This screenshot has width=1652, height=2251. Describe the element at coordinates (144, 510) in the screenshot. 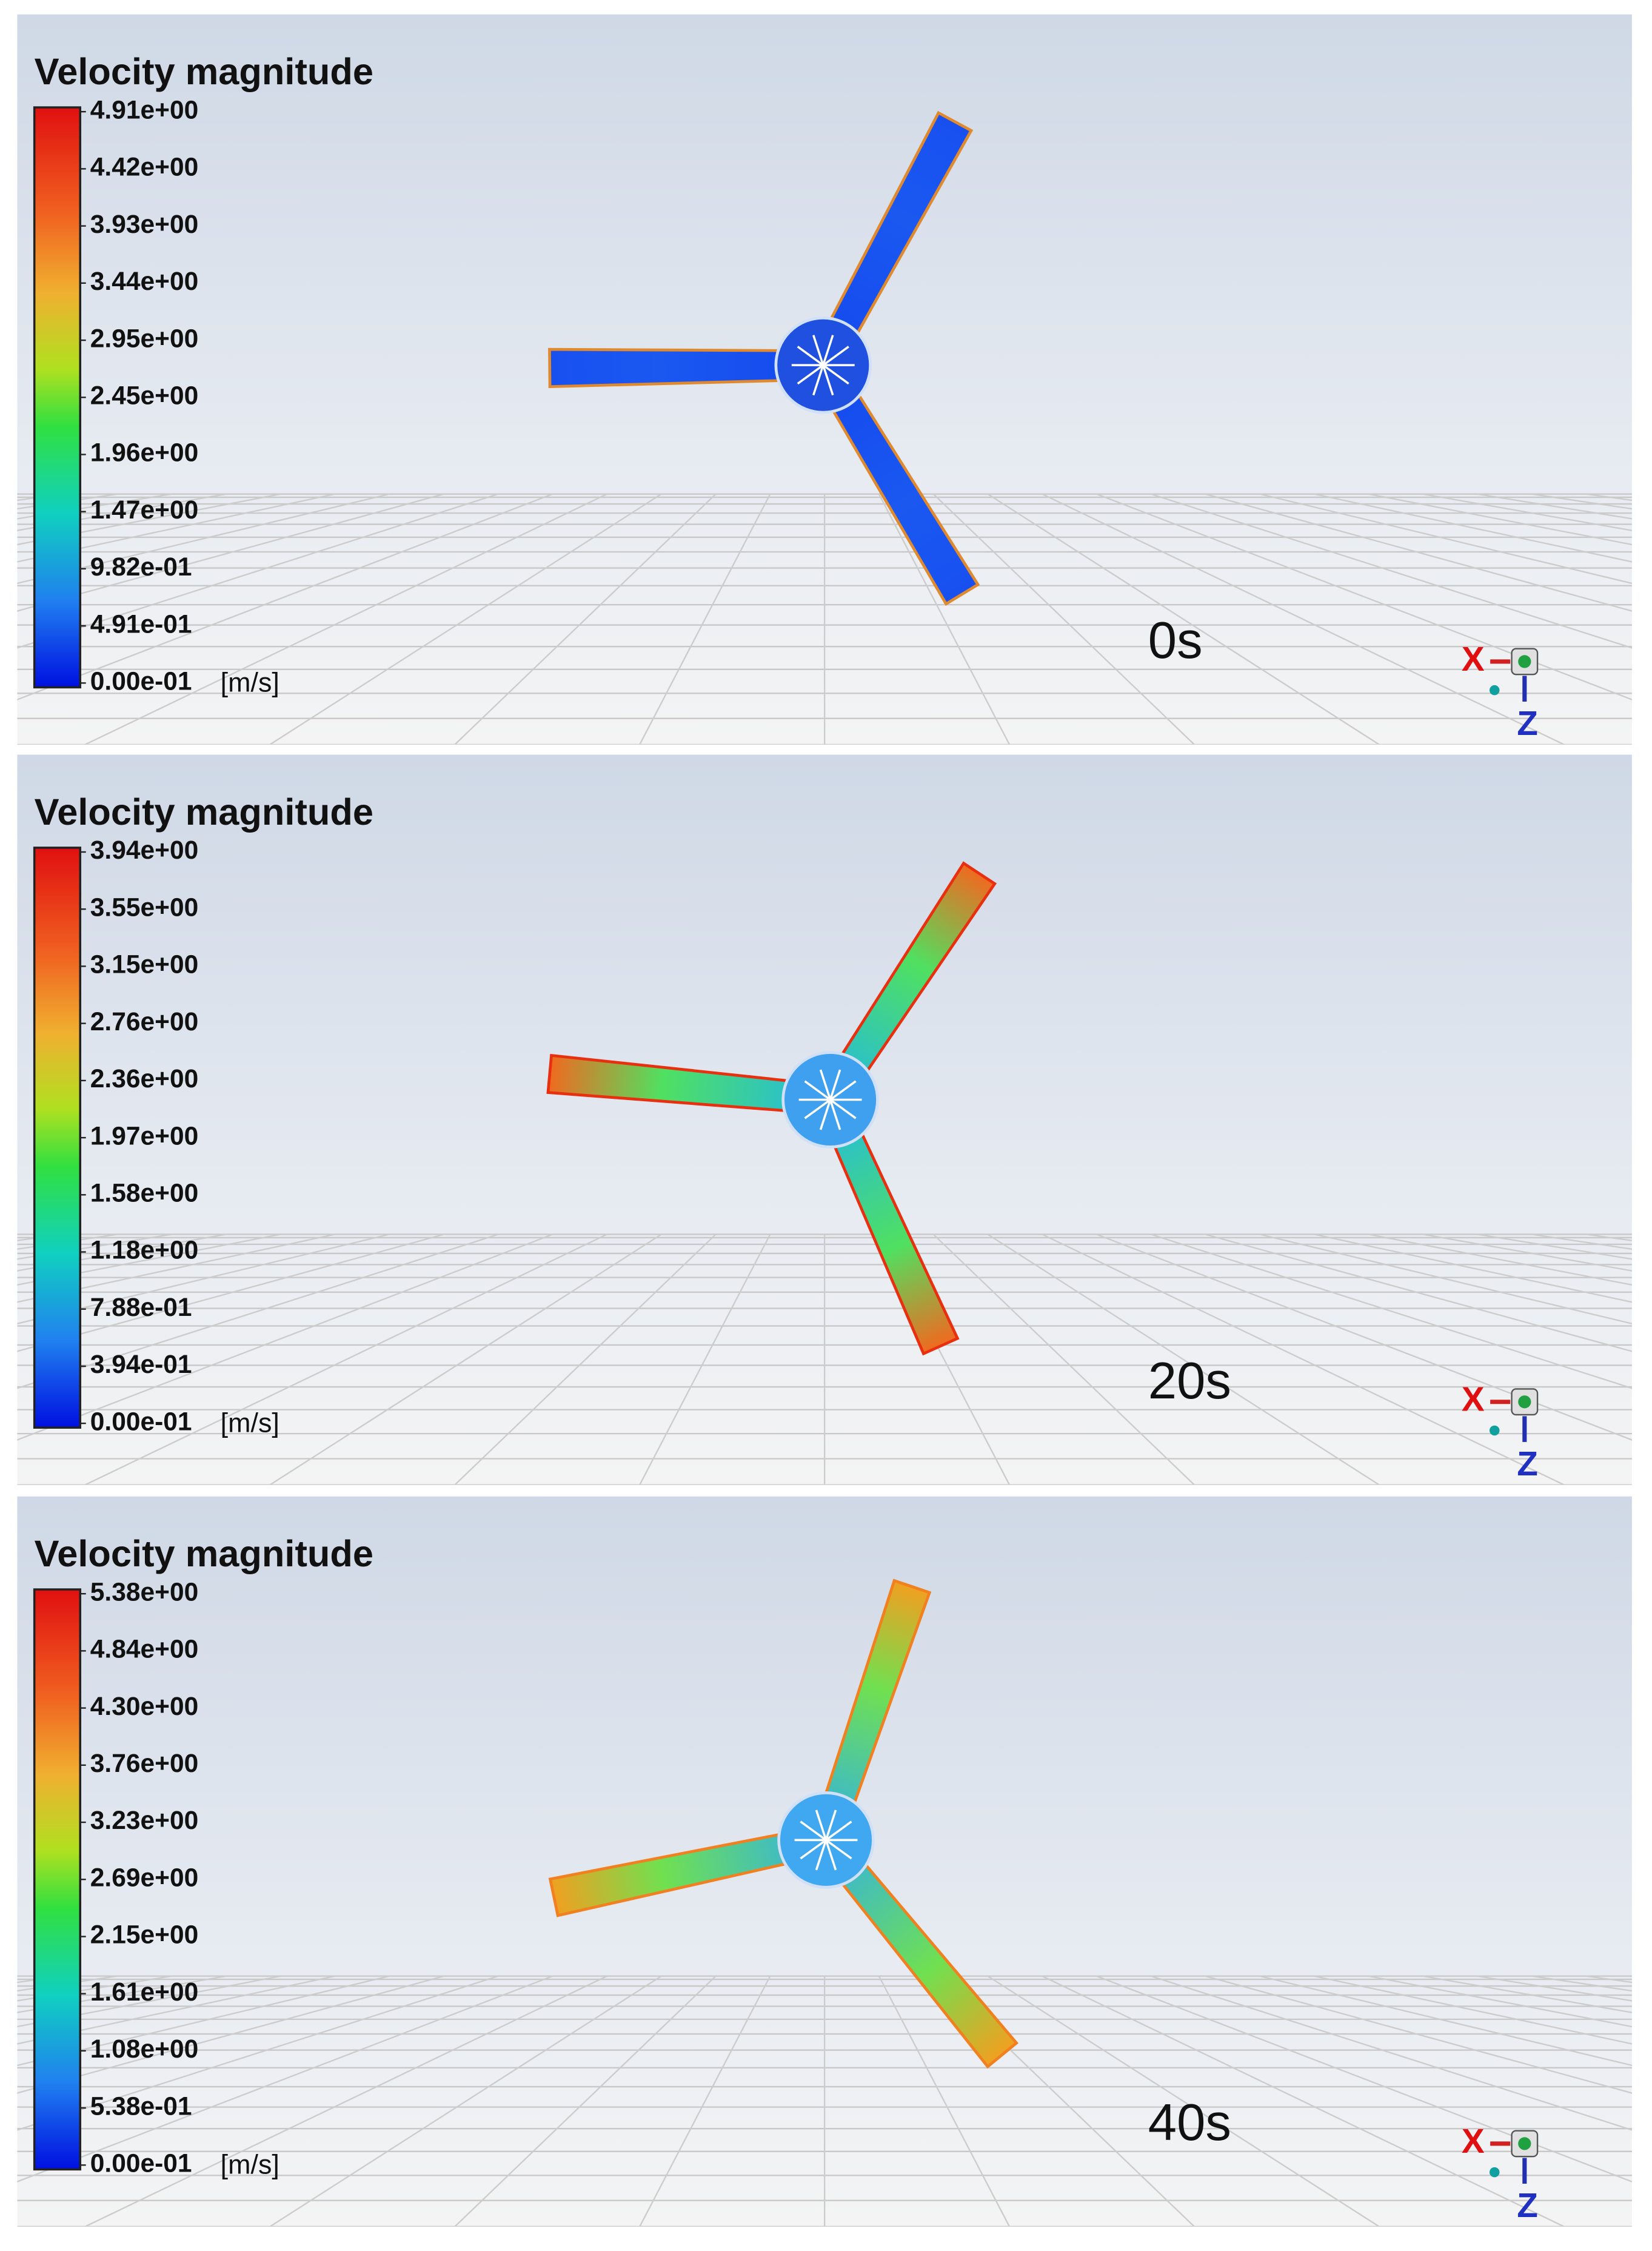

I see `legend-label: 1.47e+00` at that location.